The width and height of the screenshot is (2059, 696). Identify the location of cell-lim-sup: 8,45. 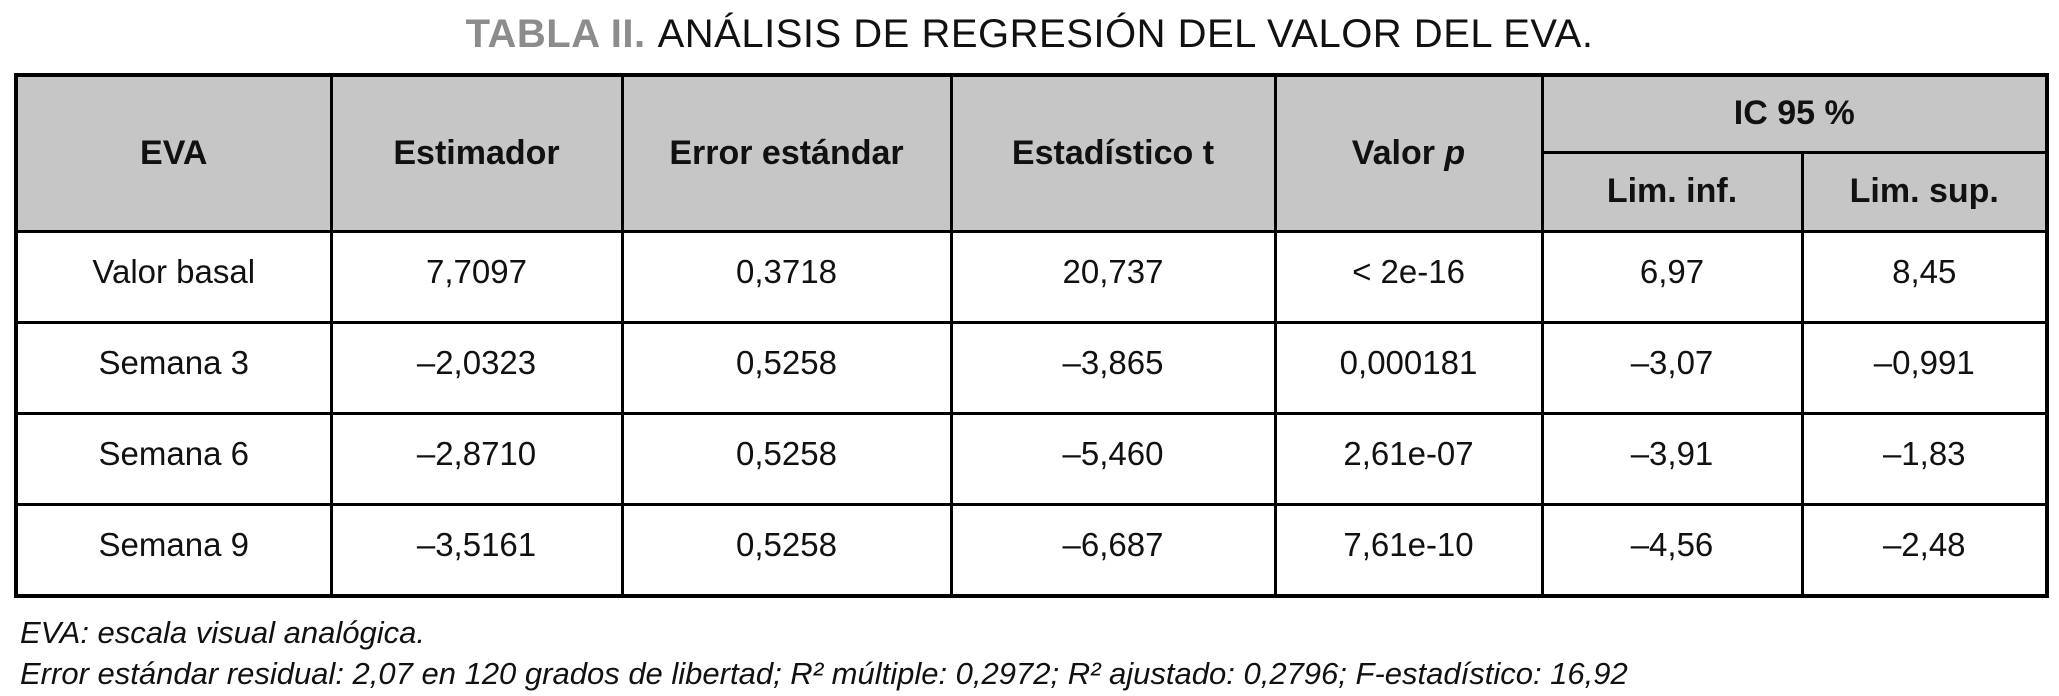
(1924, 276).